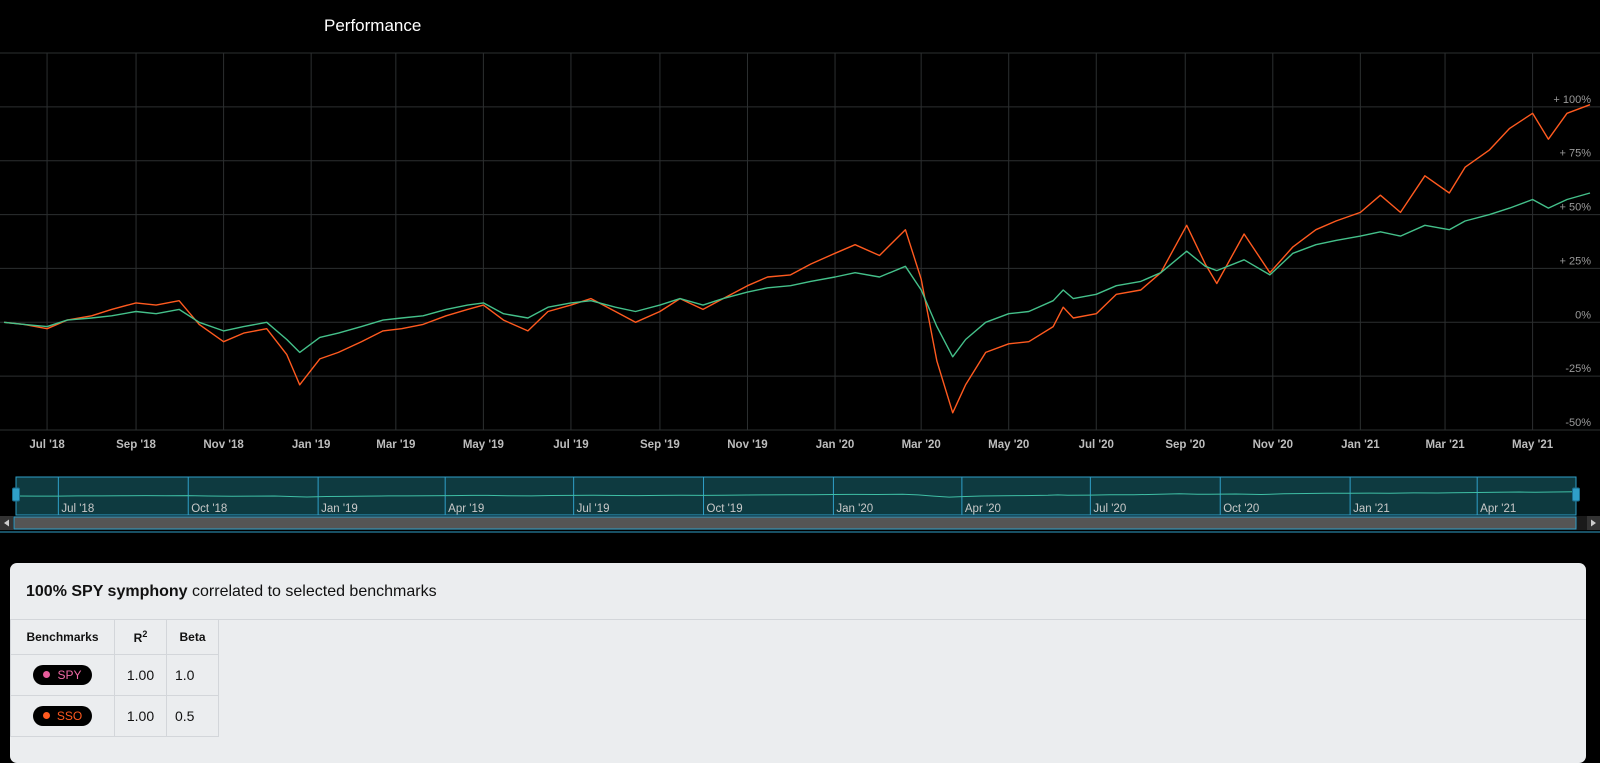 This screenshot has width=1600, height=763. Describe the element at coordinates (77, 509) in the screenshot. I see `navigator-tick-label: Jul '18` at that location.